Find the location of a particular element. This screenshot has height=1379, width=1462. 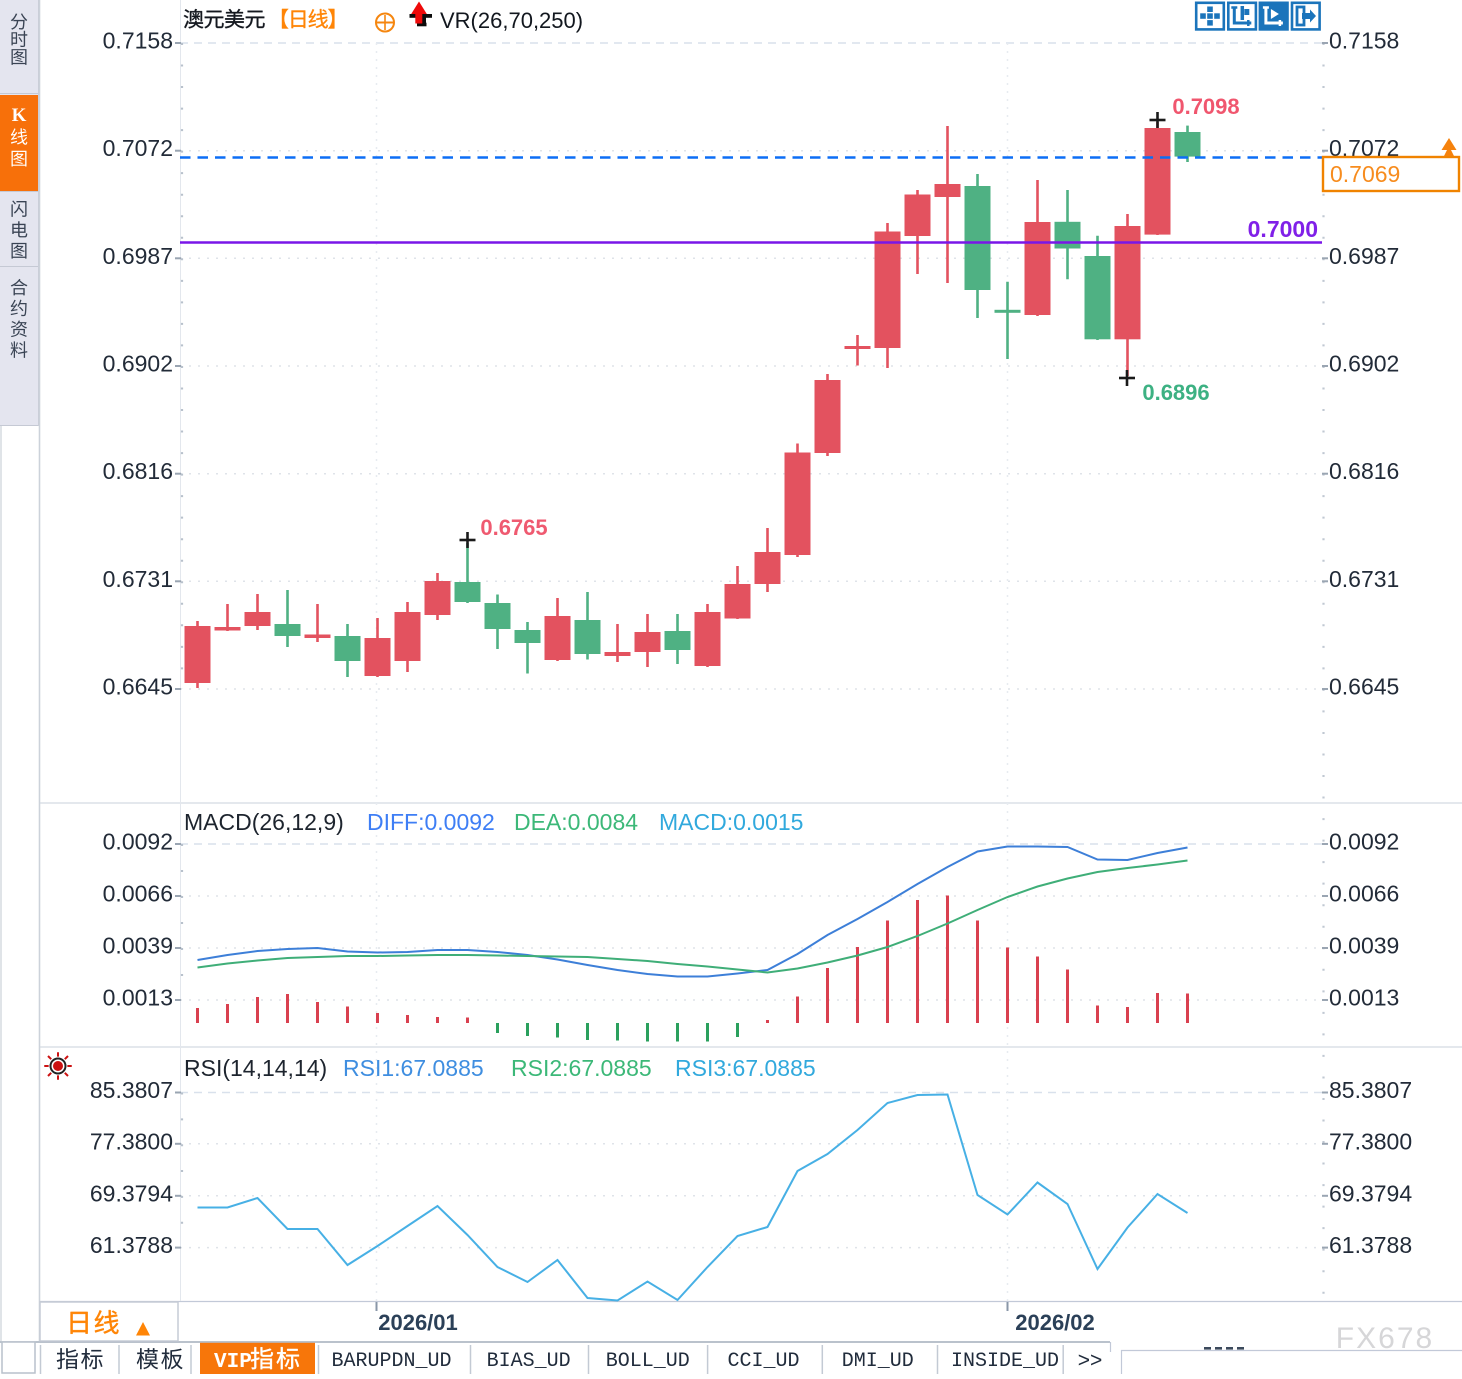

svg-text: 0.7098 is located at coordinates (1205, 106).